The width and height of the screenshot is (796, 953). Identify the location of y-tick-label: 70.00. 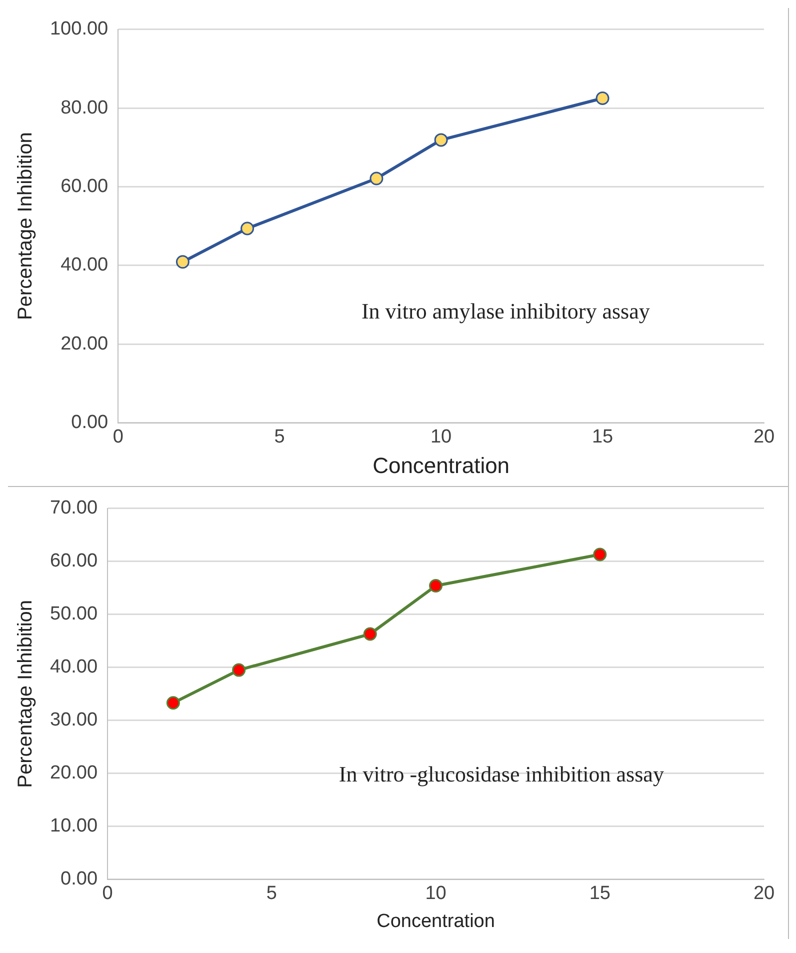
(74, 508).